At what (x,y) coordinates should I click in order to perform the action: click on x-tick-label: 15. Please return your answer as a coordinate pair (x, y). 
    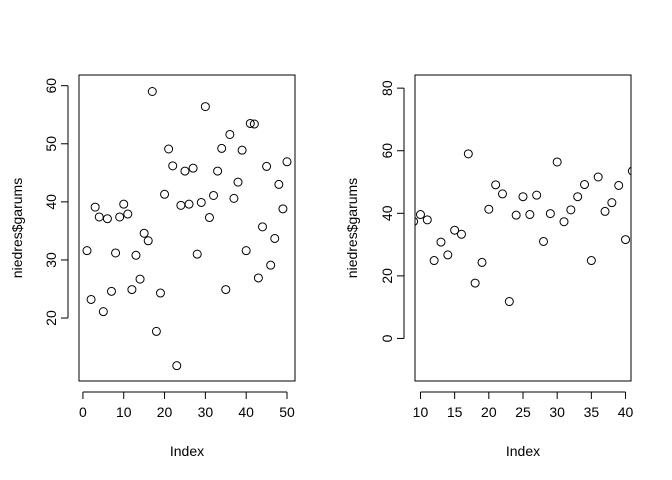
    Looking at the image, I should click on (455, 412).